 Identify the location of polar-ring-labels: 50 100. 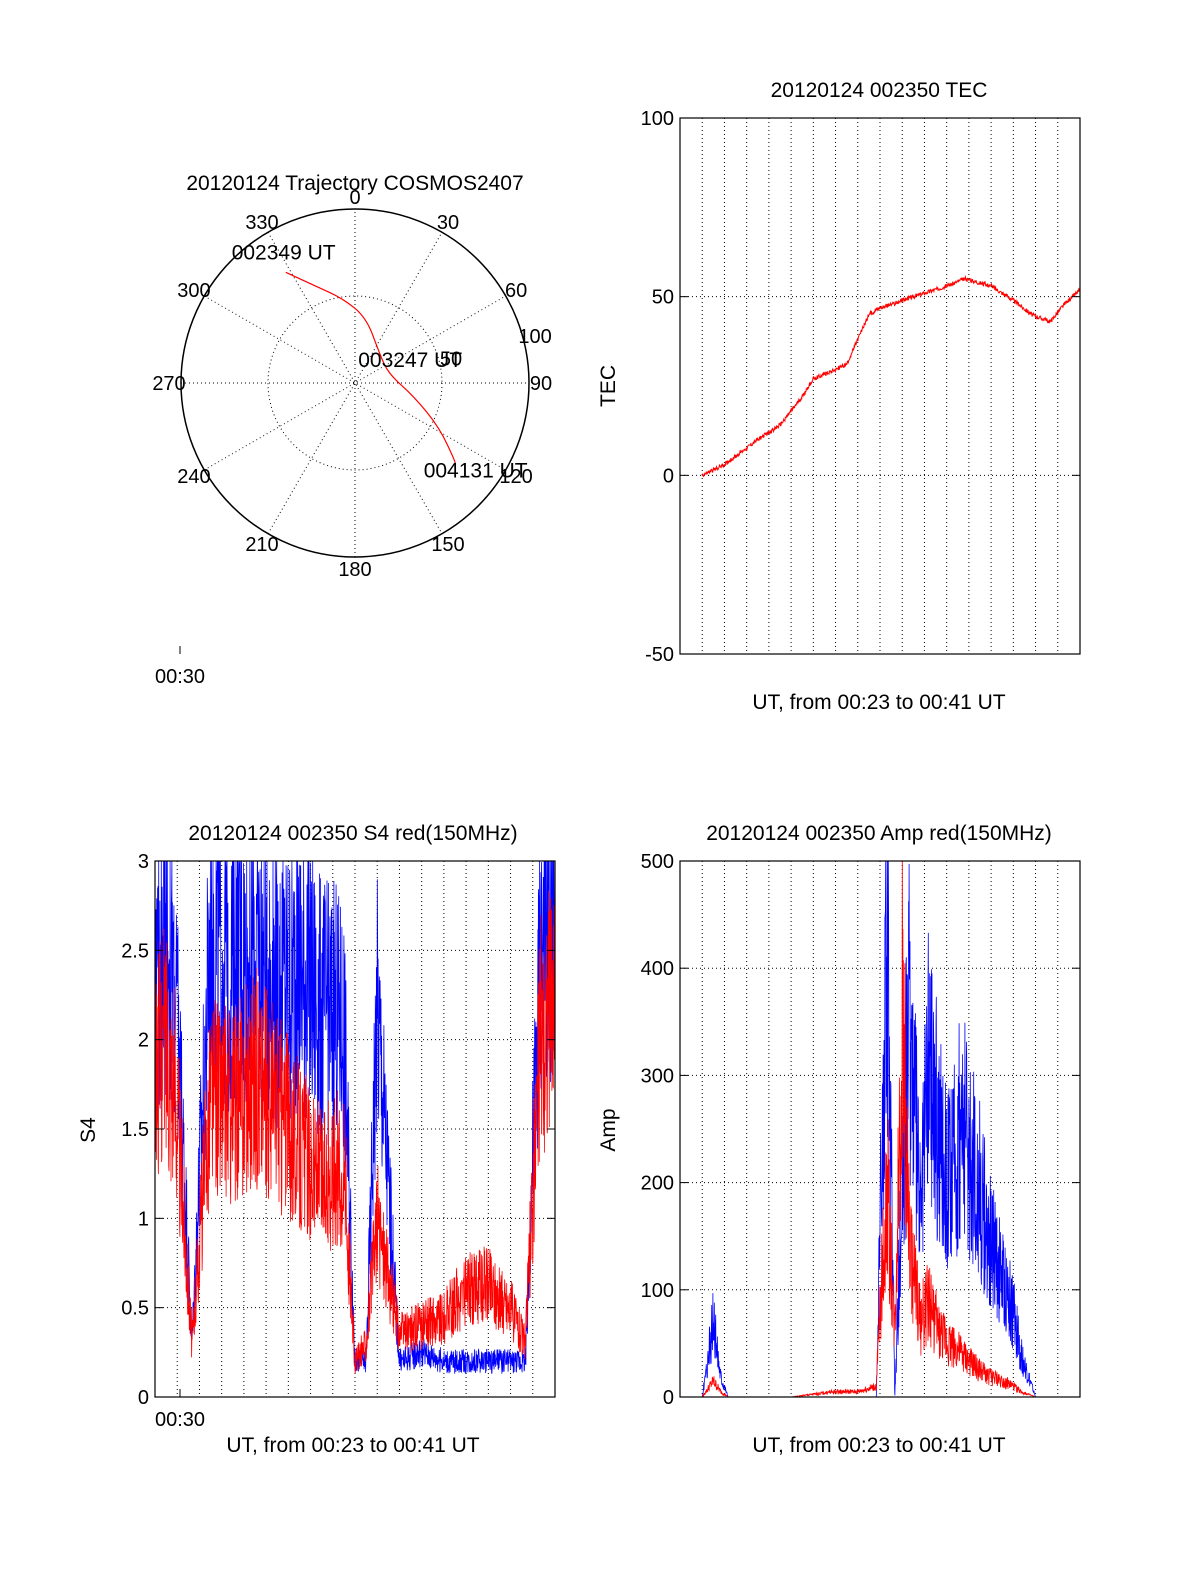
(496, 348).